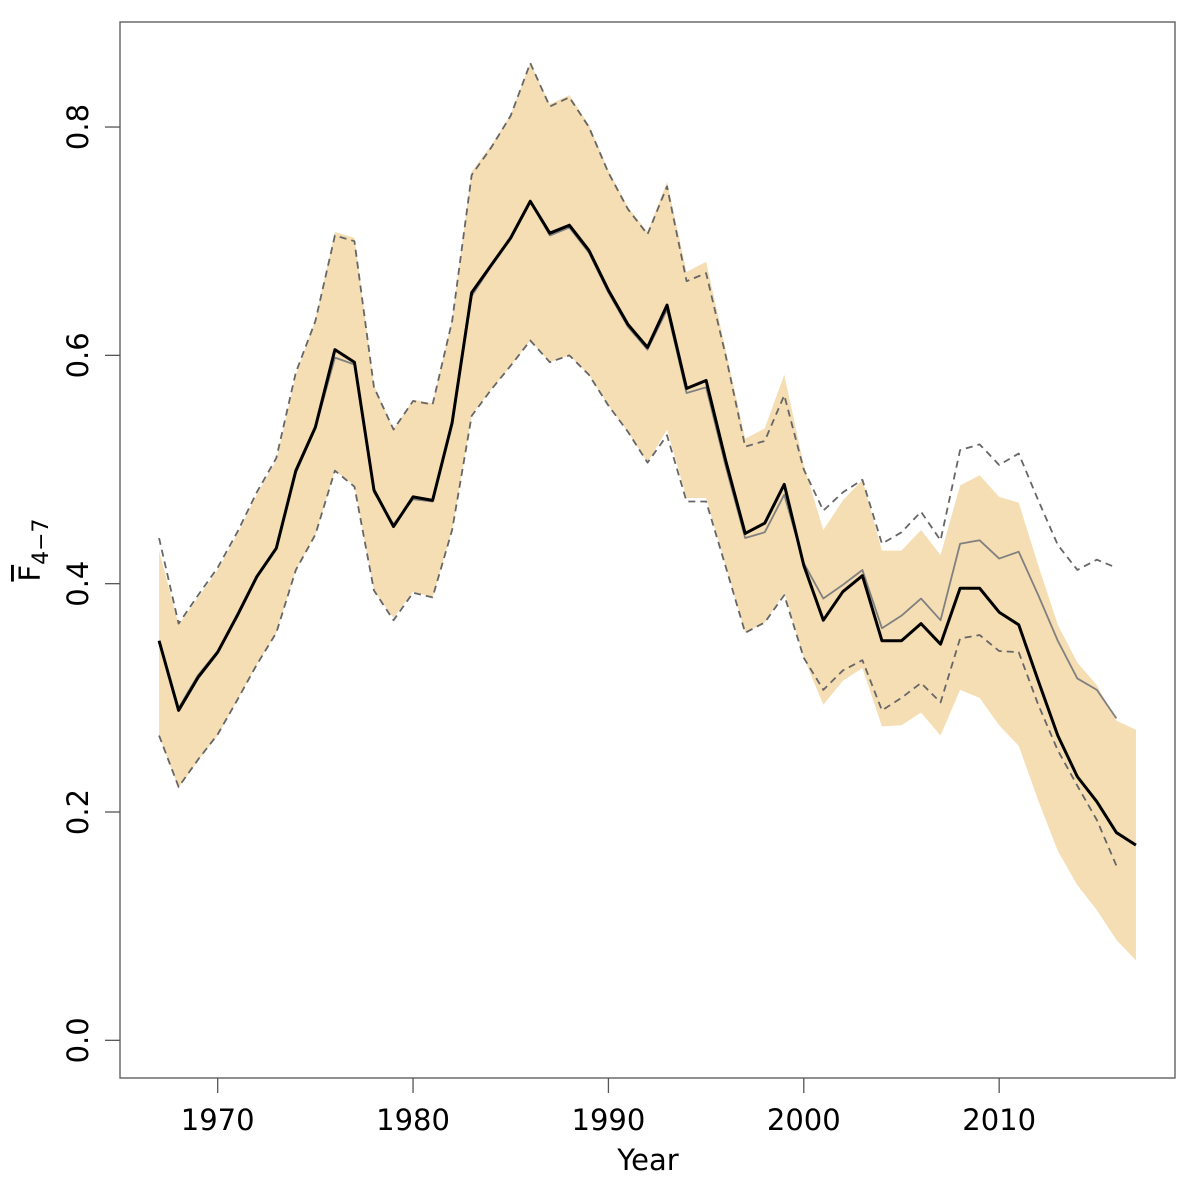 This screenshot has width=1200, height=1200. What do you see at coordinates (78, 355) in the screenshot?
I see `y-tick-label: 0.6` at bounding box center [78, 355].